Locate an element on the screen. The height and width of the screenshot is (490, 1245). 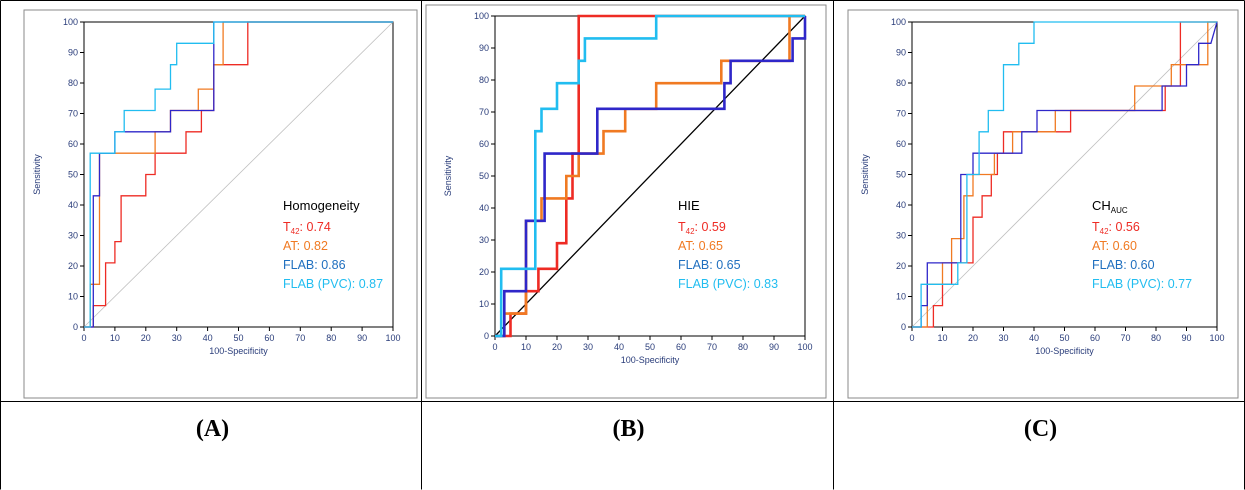
annotation-auc-flab-pvc: FLAB (PVC): 0.87 is located at coordinates (333, 284).